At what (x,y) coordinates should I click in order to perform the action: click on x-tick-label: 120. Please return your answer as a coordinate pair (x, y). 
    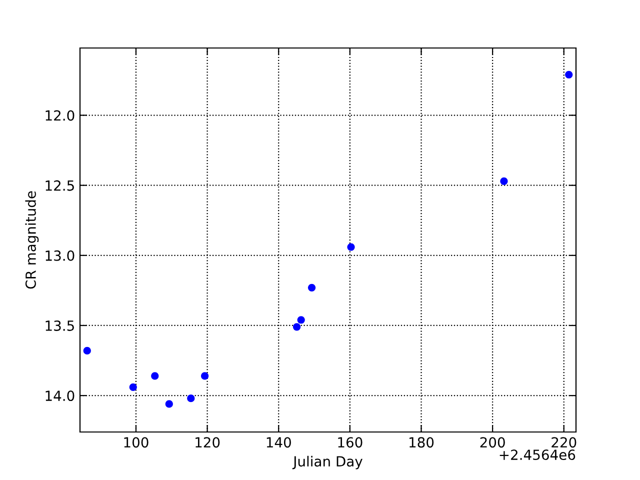
    Looking at the image, I should click on (208, 442).